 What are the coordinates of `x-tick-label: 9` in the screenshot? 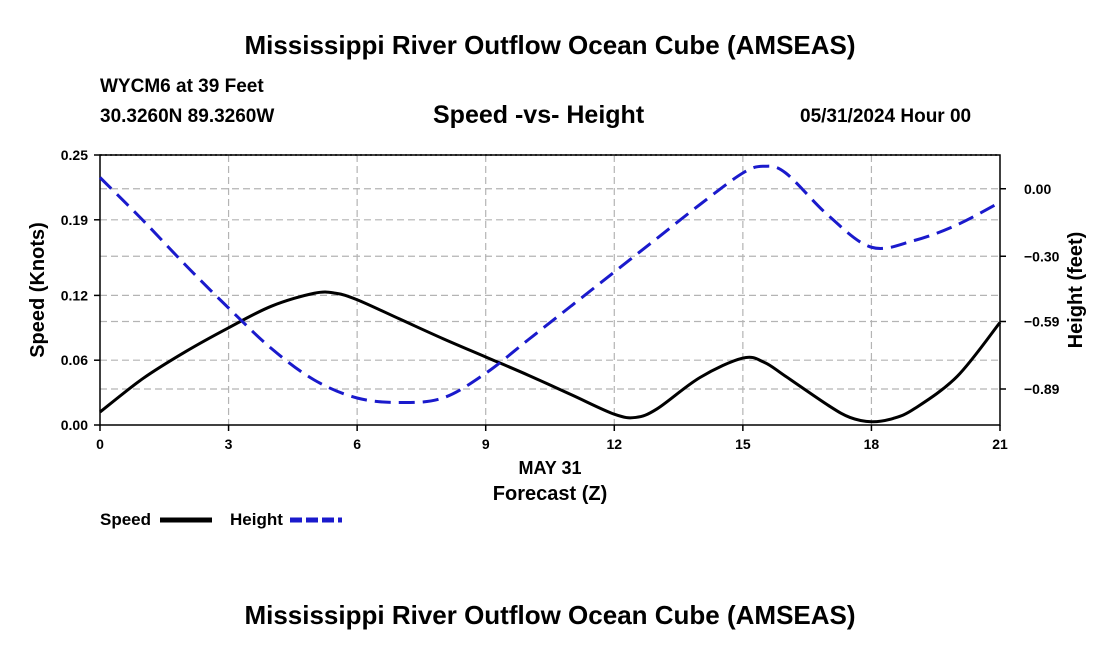 It's located at (486, 444).